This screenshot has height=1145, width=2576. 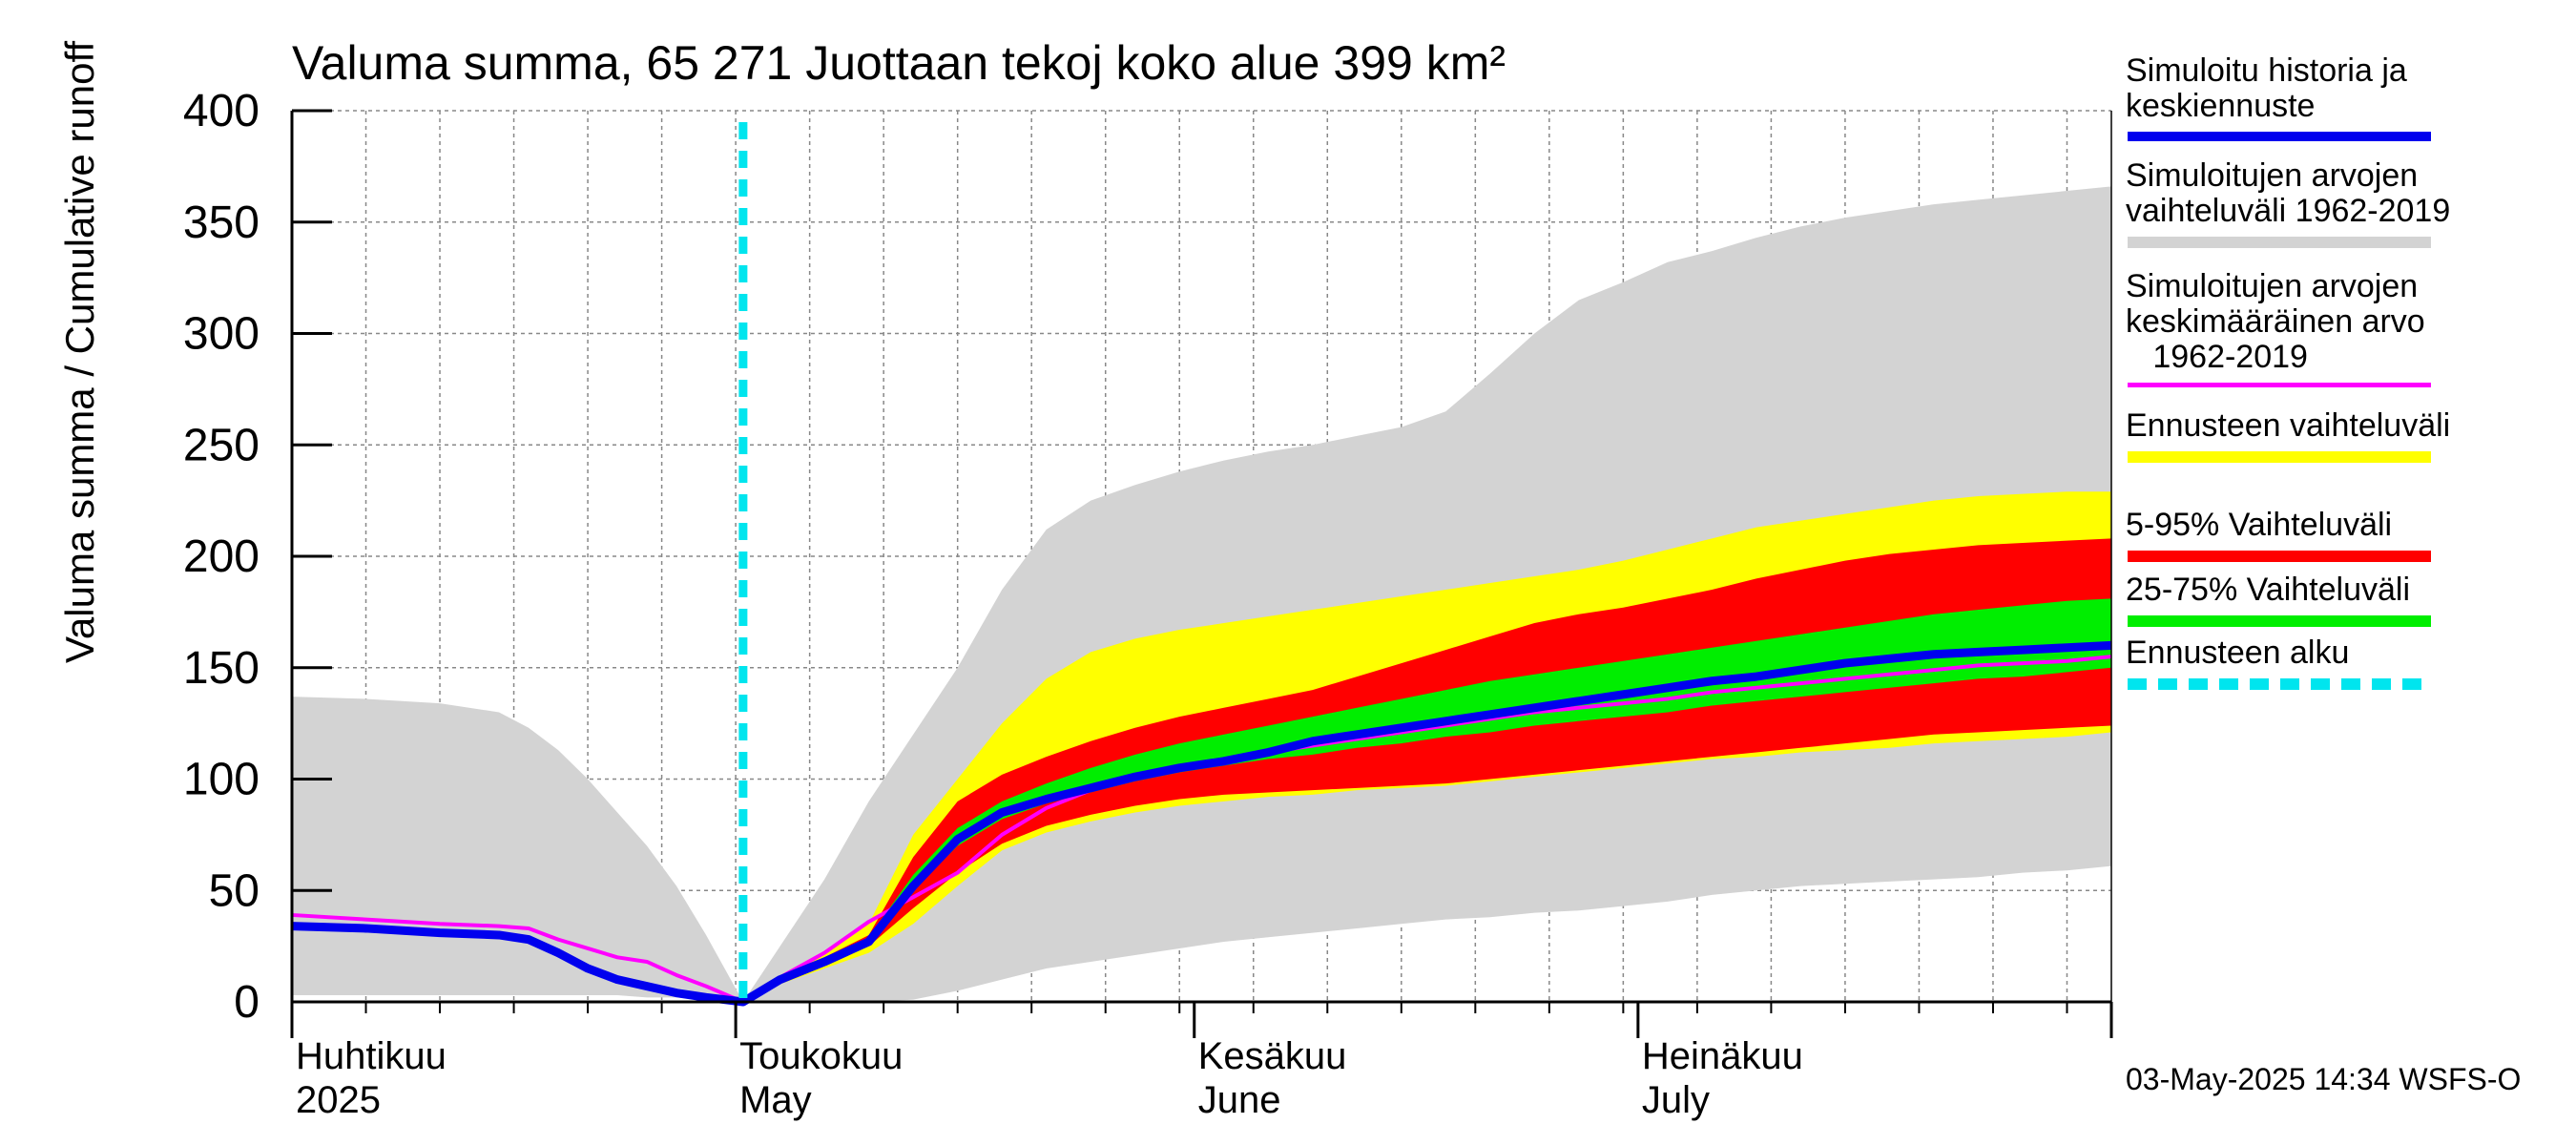 I want to click on y-tick-label: 150, so click(x=221, y=668).